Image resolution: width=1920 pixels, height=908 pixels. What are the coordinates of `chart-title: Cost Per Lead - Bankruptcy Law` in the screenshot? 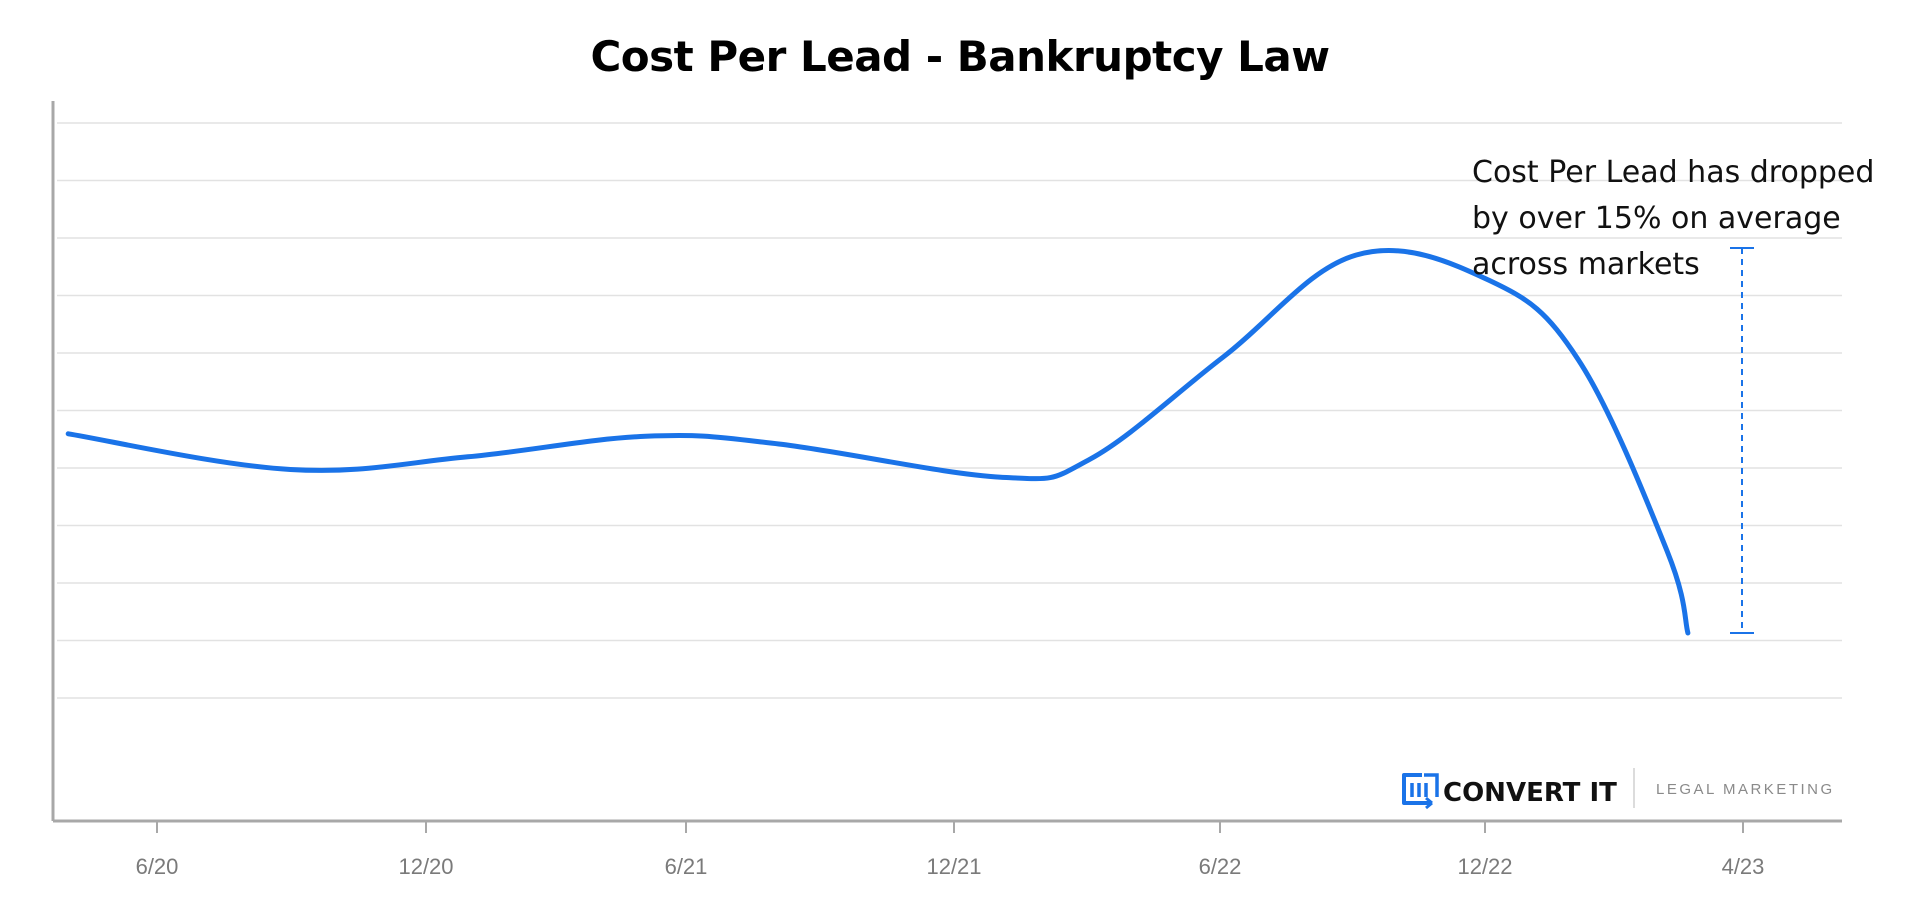 It's located at (960, 56).